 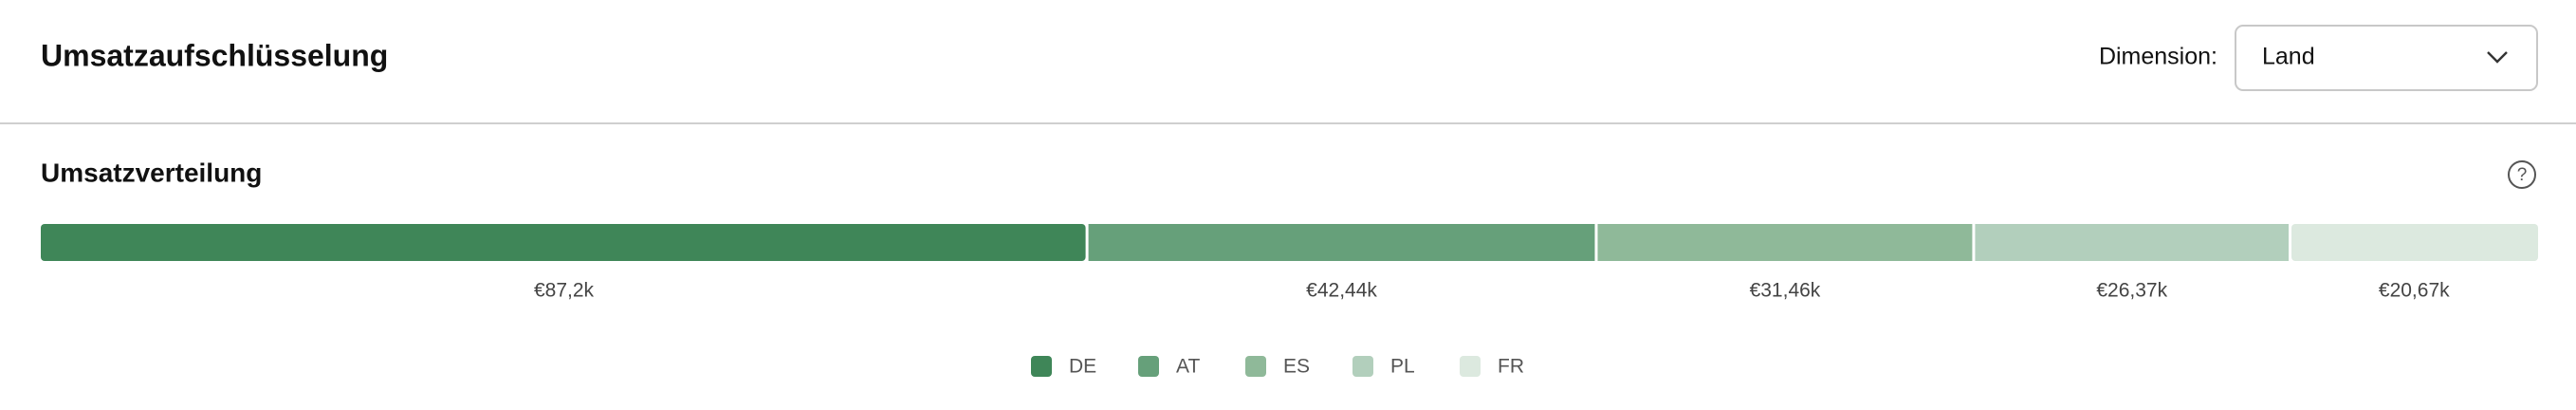 What do you see at coordinates (214, 55) in the screenshot?
I see `page-title: Umsatzaufschlüsselung` at bounding box center [214, 55].